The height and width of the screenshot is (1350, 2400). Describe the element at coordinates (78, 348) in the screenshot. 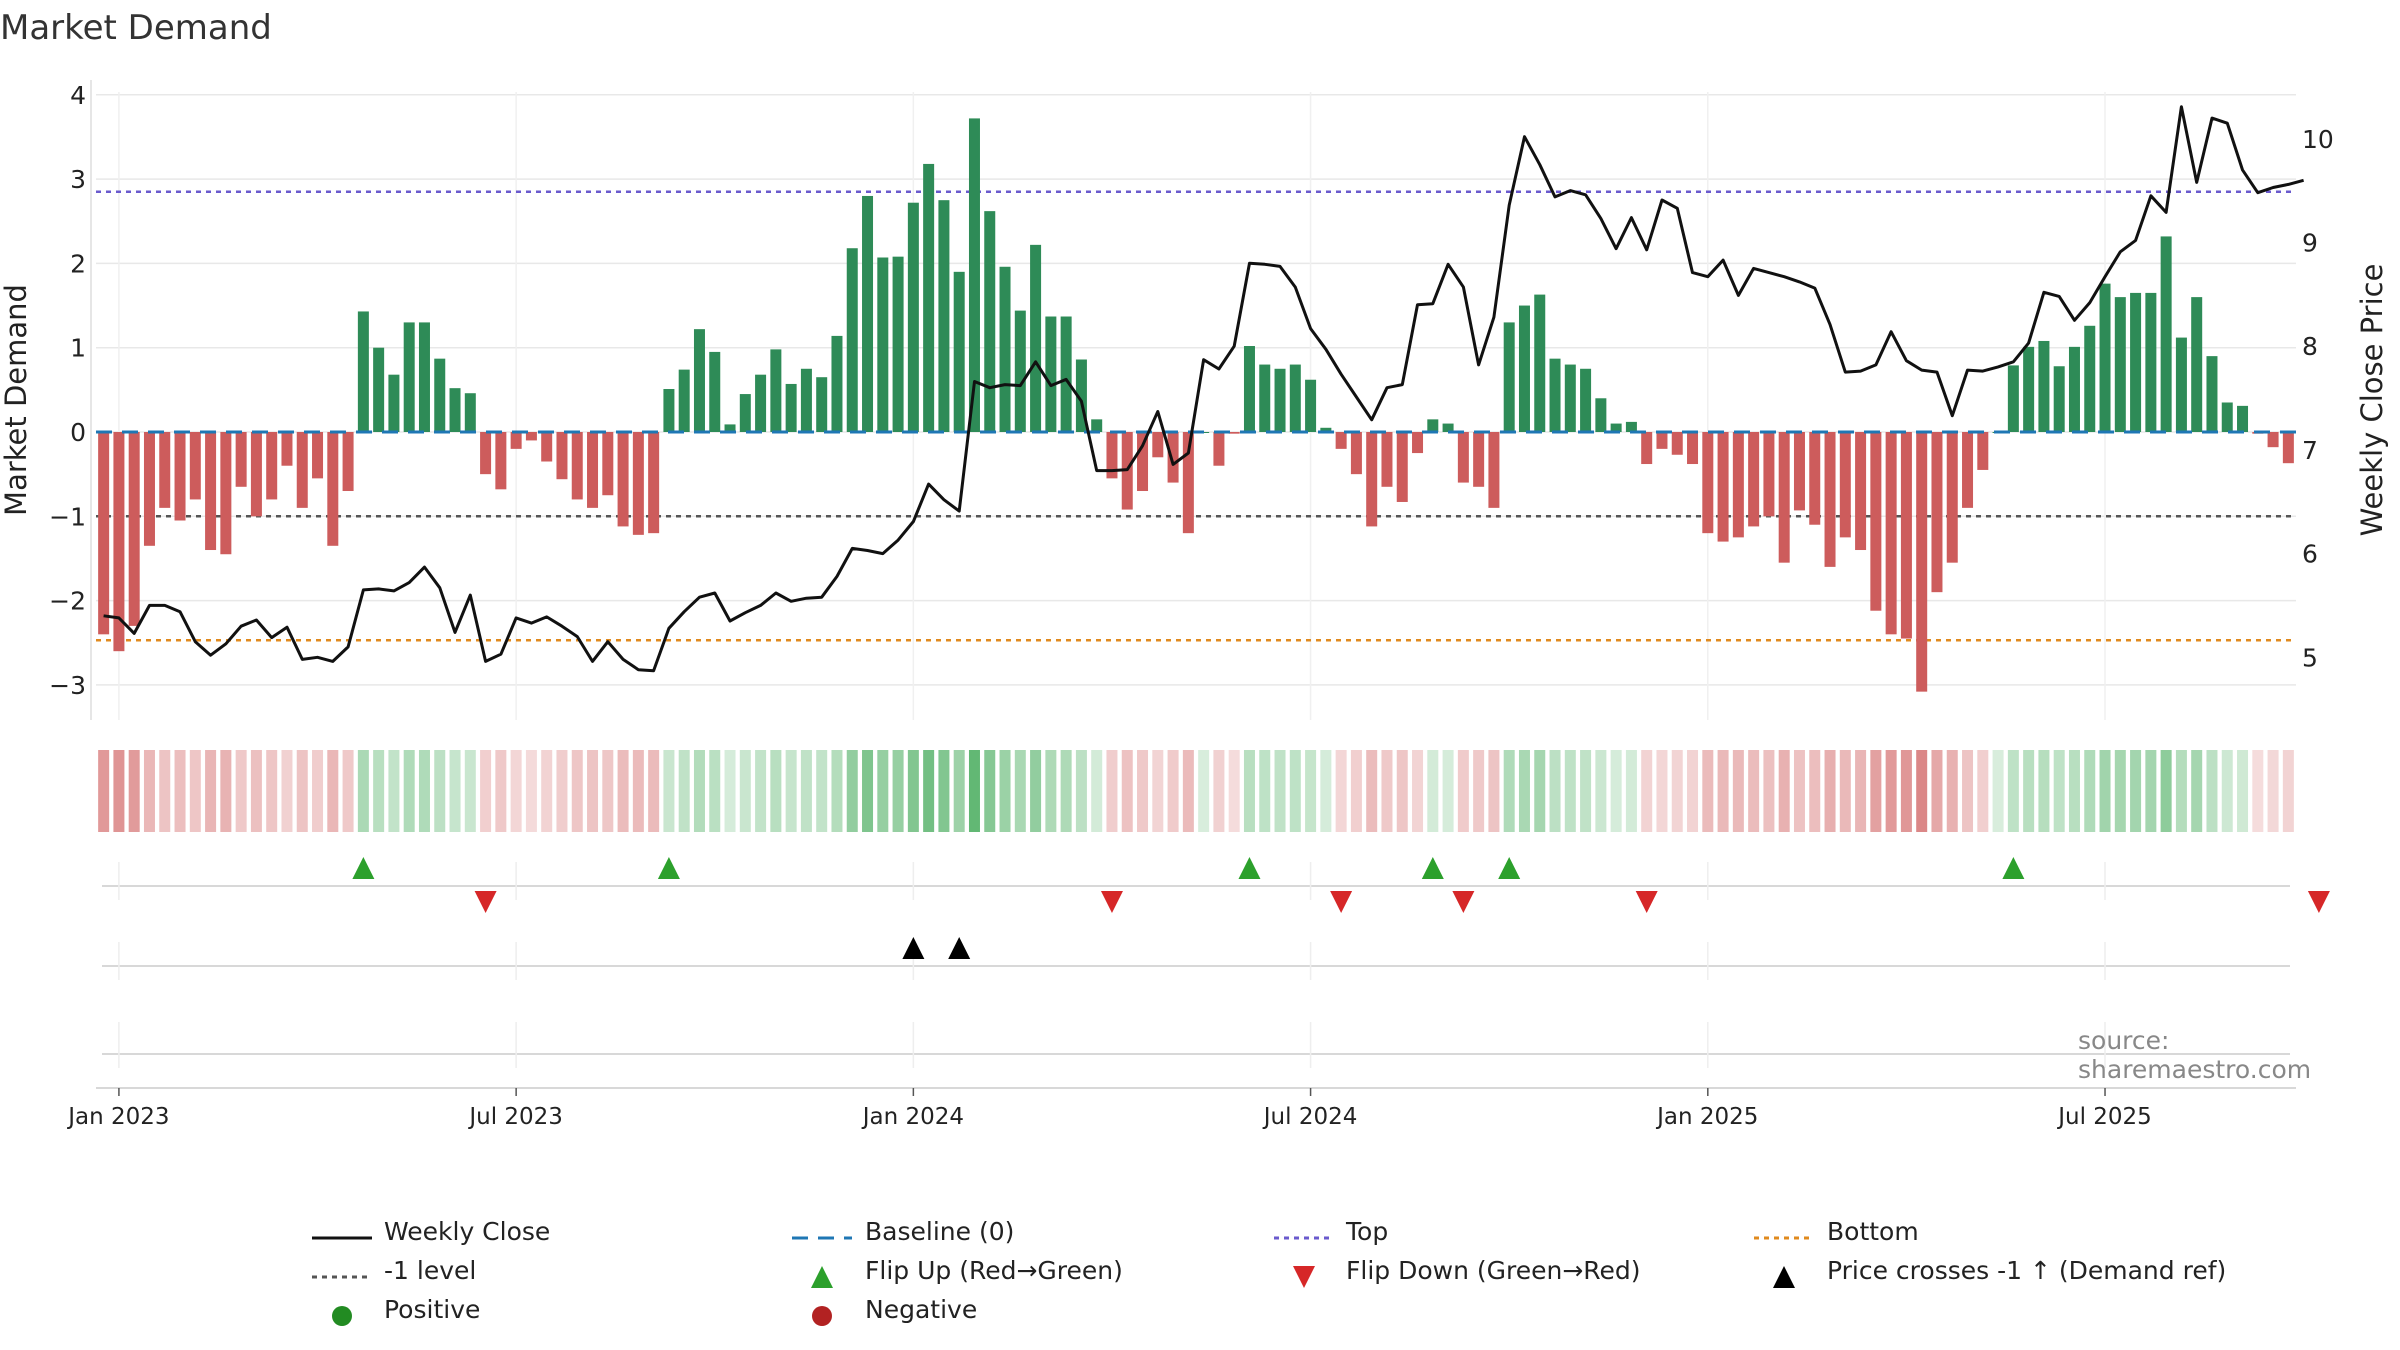

I see `y-tick-label: 1` at that location.